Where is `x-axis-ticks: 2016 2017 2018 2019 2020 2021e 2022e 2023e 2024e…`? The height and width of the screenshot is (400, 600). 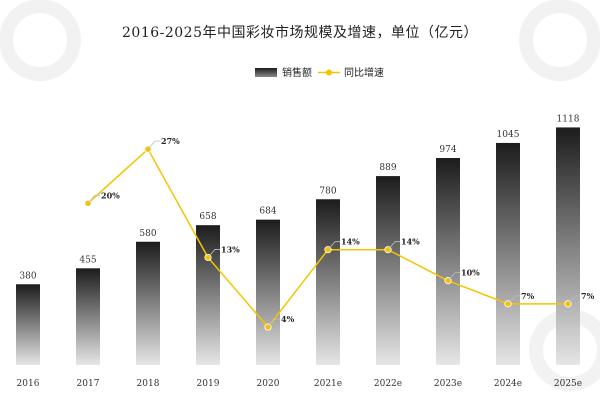
x-axis-ticks: 2016 2017 2018 2019 2020 2021e 2022e 2023e 2024e… is located at coordinates (300, 384).